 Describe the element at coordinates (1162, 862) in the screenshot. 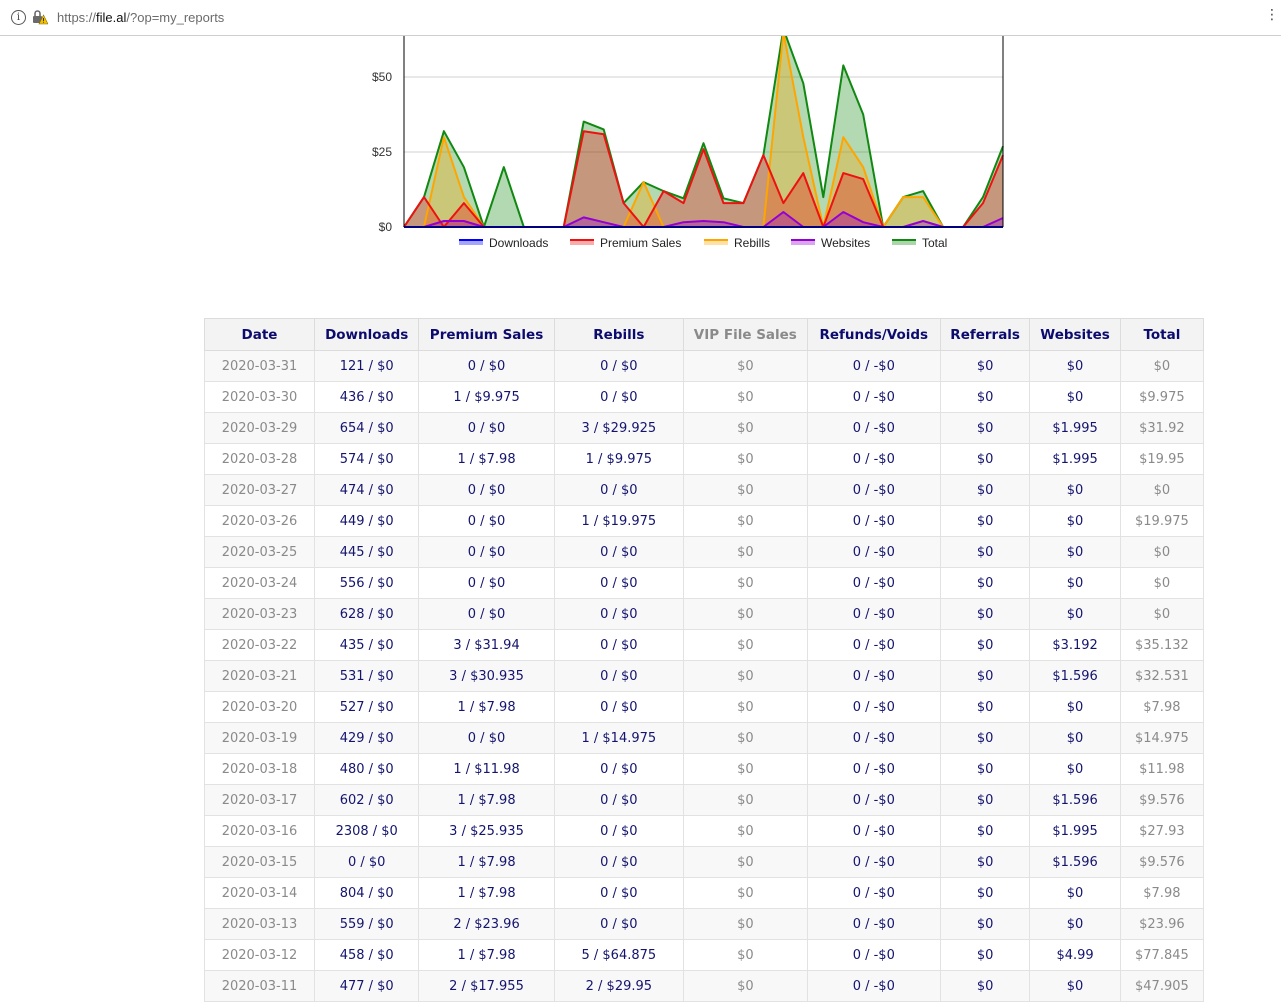

I see `table-cell: $9.576` at that location.